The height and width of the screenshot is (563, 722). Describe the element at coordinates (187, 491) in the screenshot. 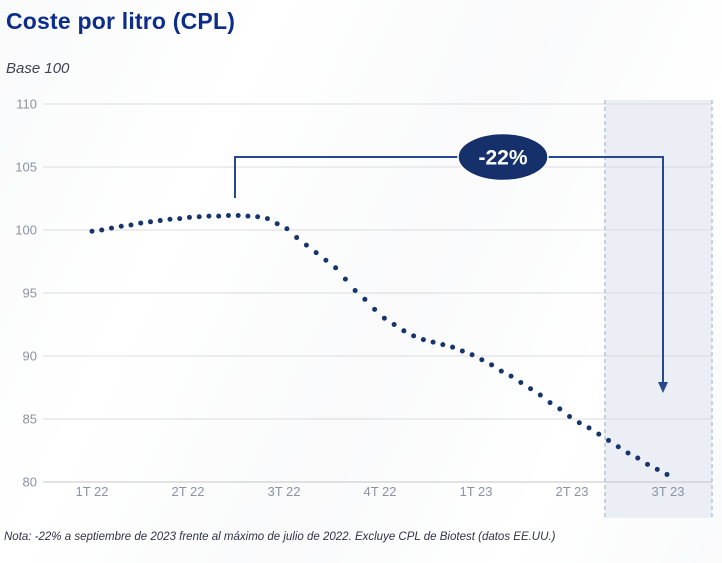

I see `x-tick-label-2: 2T 22` at that location.